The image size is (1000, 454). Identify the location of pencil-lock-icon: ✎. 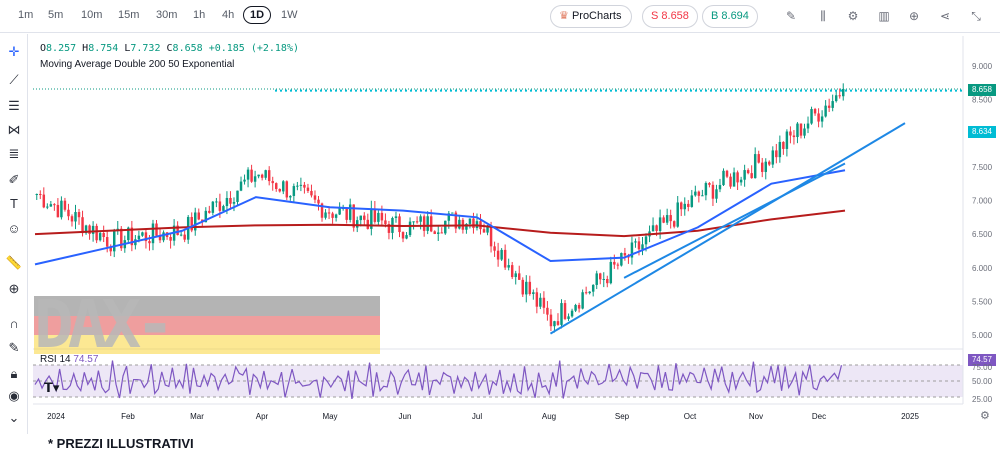
(14, 347).